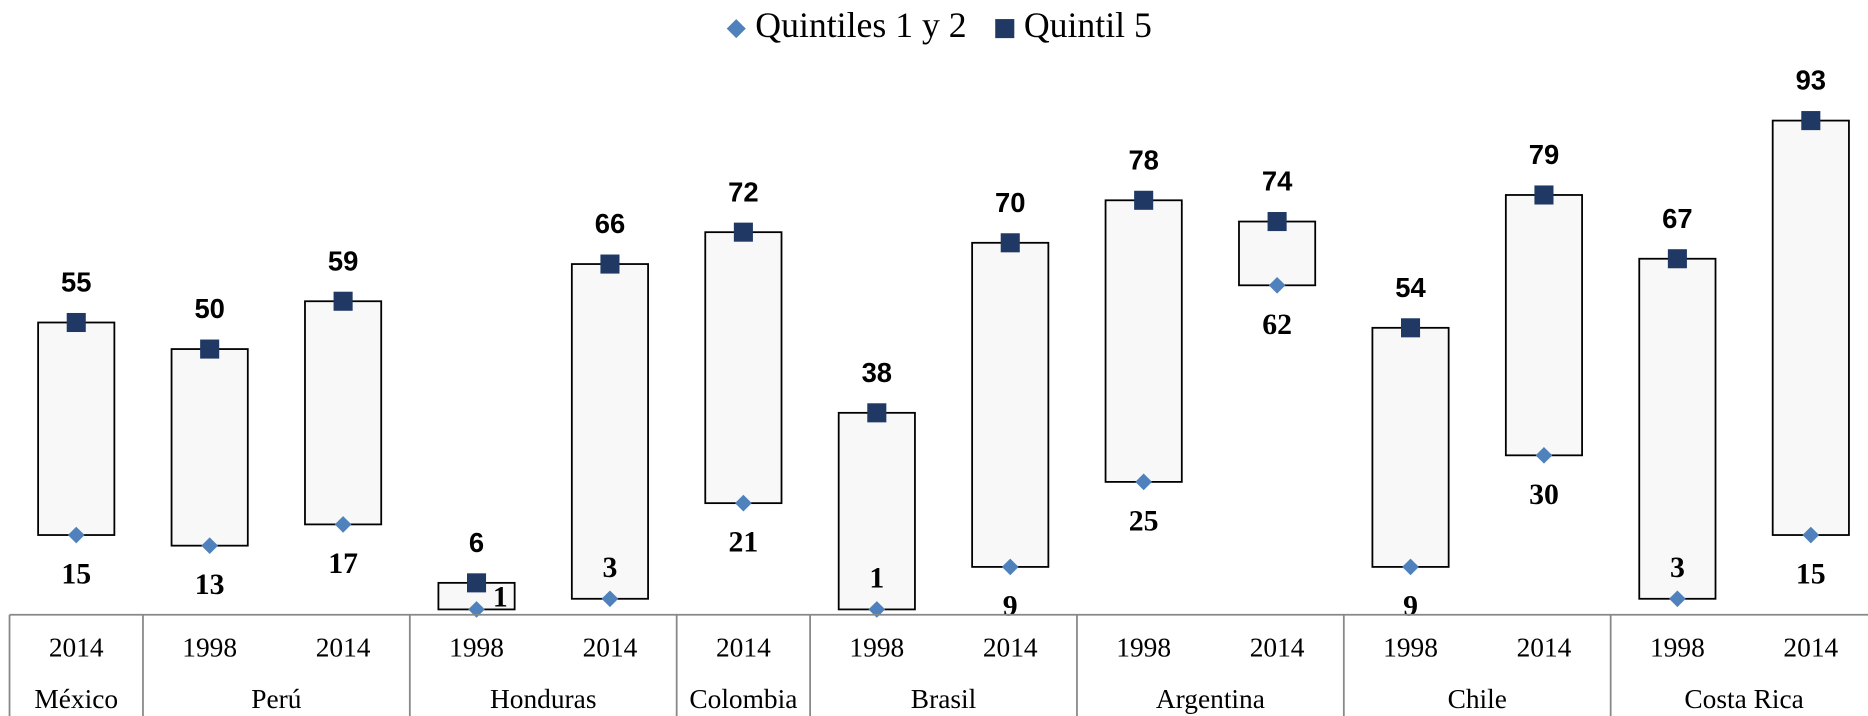  What do you see at coordinates (944, 699) in the screenshot?
I see `group-label: Brasil` at bounding box center [944, 699].